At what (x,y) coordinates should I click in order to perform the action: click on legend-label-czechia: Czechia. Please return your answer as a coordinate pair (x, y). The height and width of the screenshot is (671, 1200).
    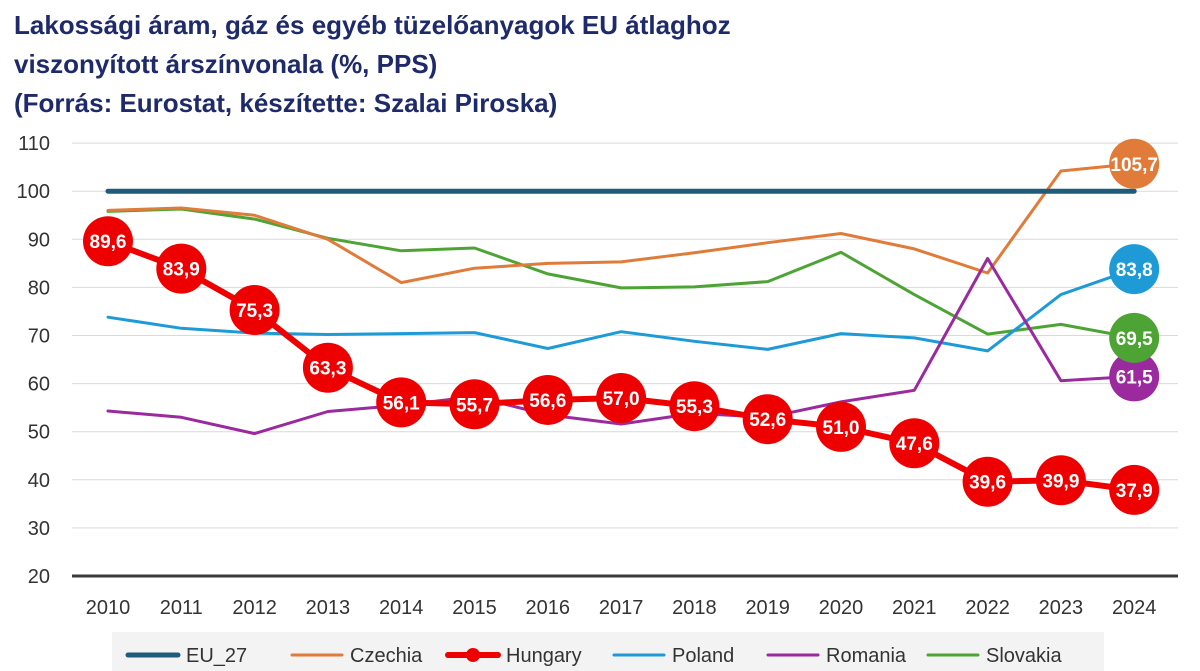
    Looking at the image, I should click on (386, 656).